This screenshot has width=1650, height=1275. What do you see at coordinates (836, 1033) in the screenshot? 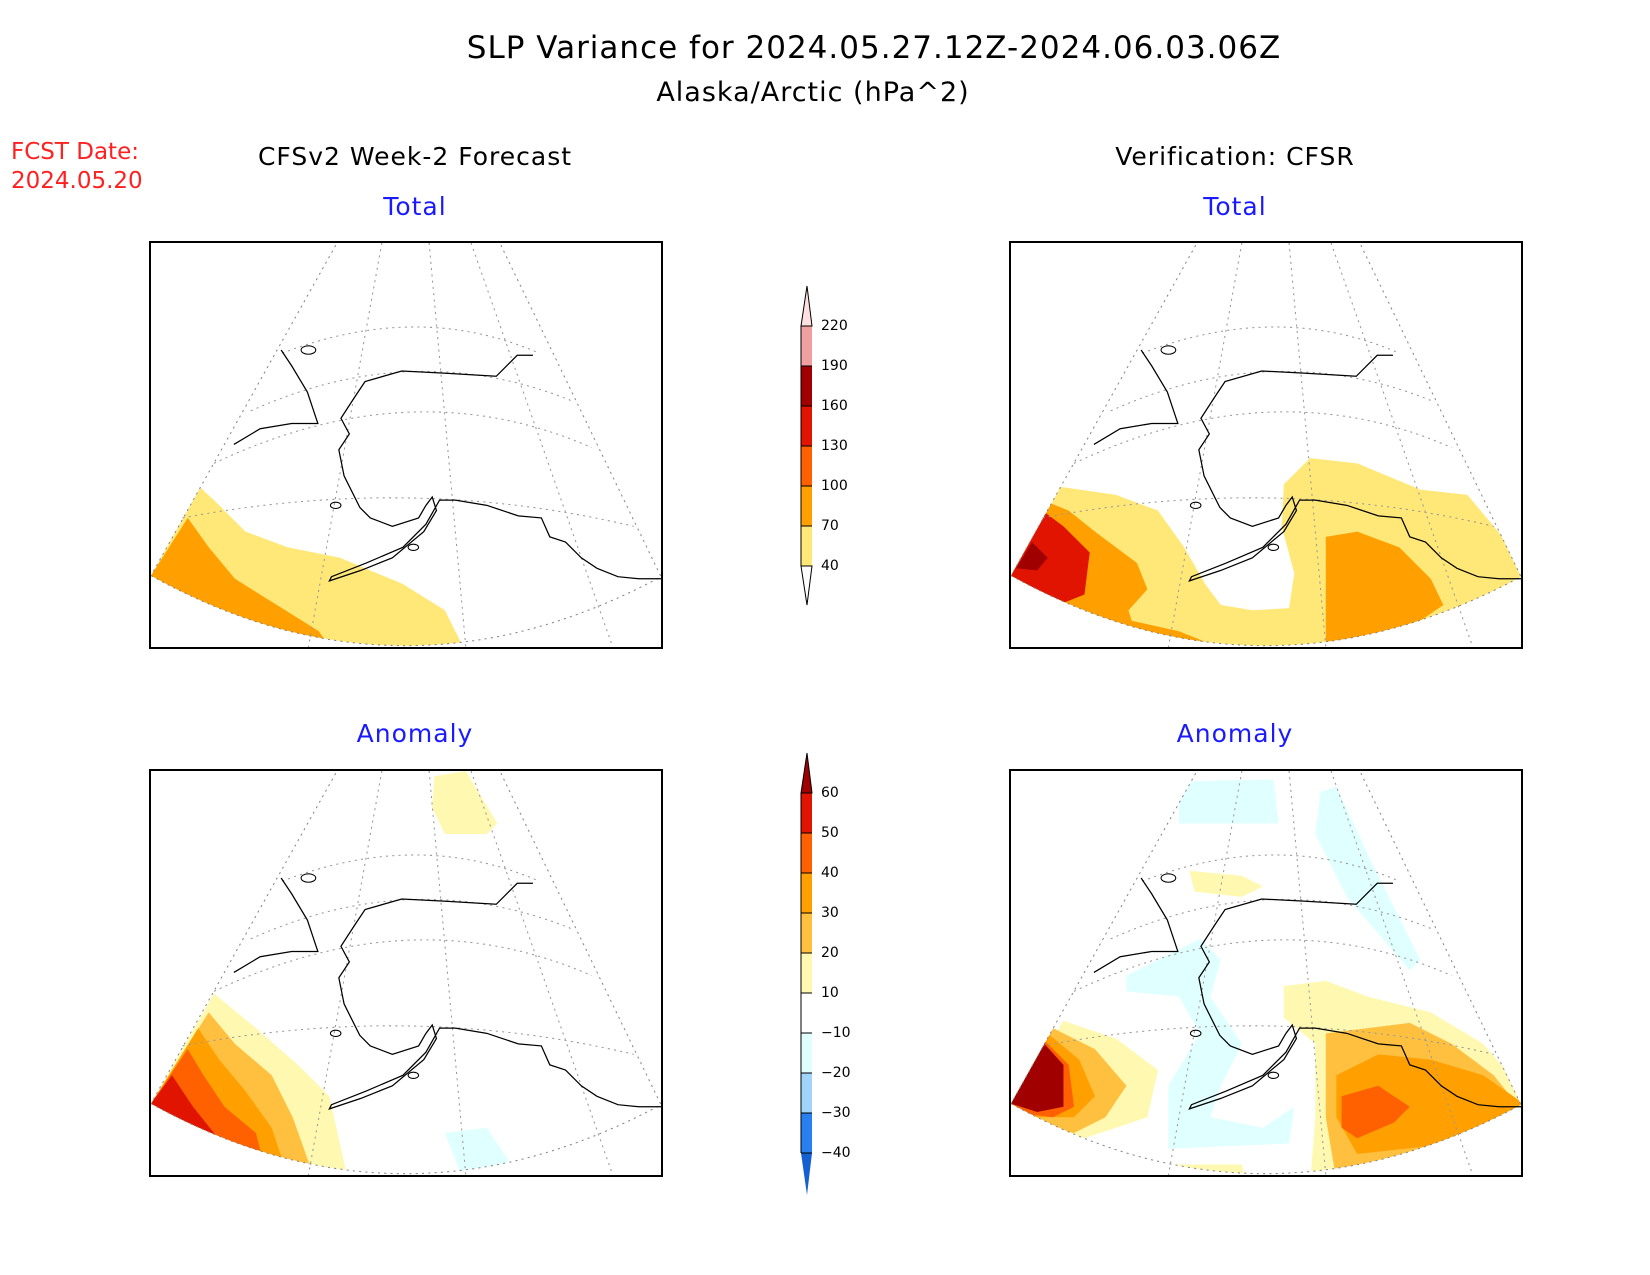
I see `colorbar-tick-label: −10` at bounding box center [836, 1033].